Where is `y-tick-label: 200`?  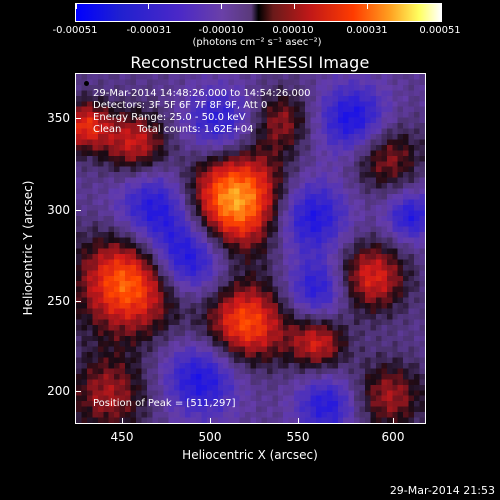
y-tick-label: 200 is located at coordinates (58, 391).